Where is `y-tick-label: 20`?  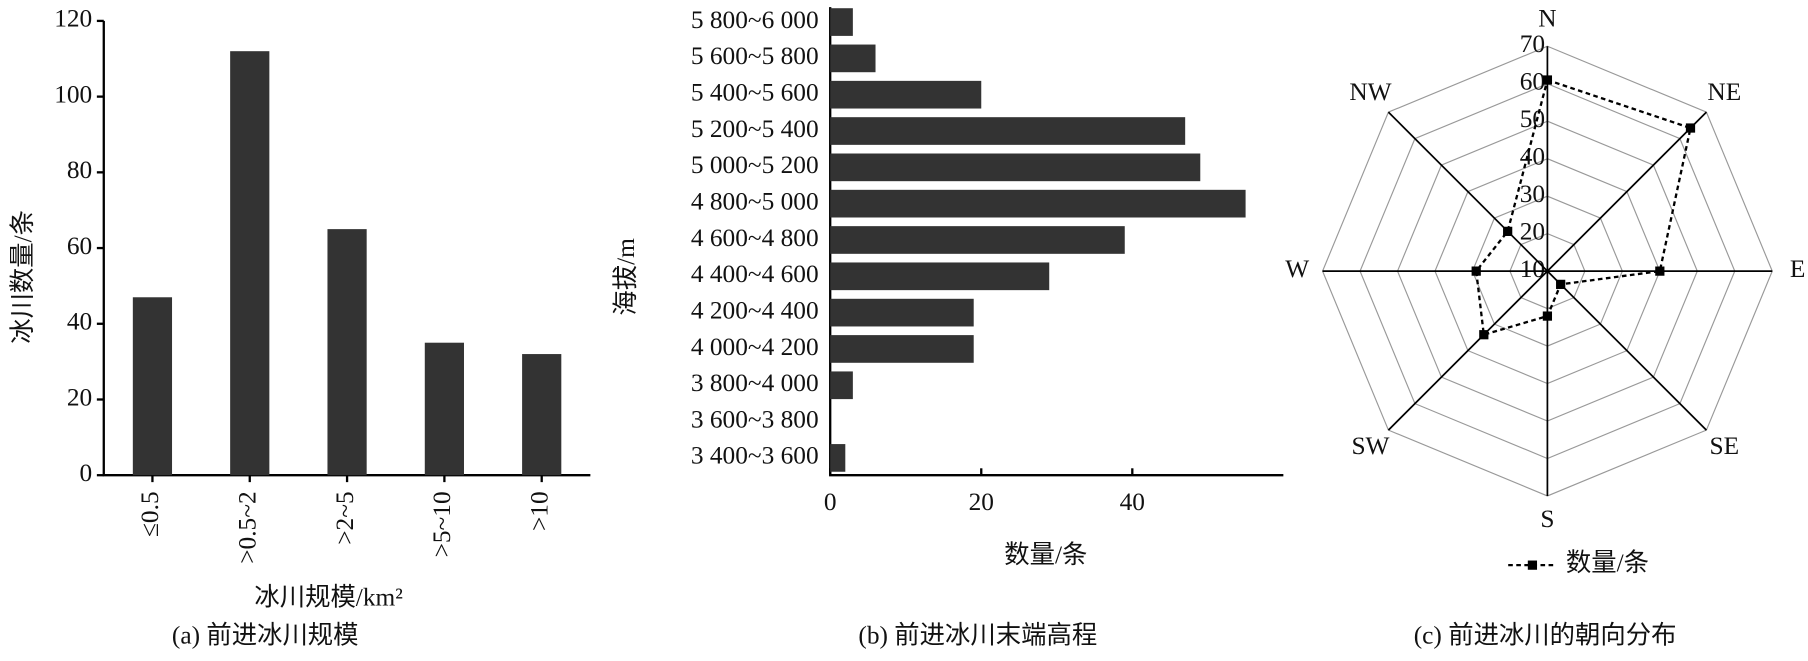 y-tick-label: 20 is located at coordinates (79, 397).